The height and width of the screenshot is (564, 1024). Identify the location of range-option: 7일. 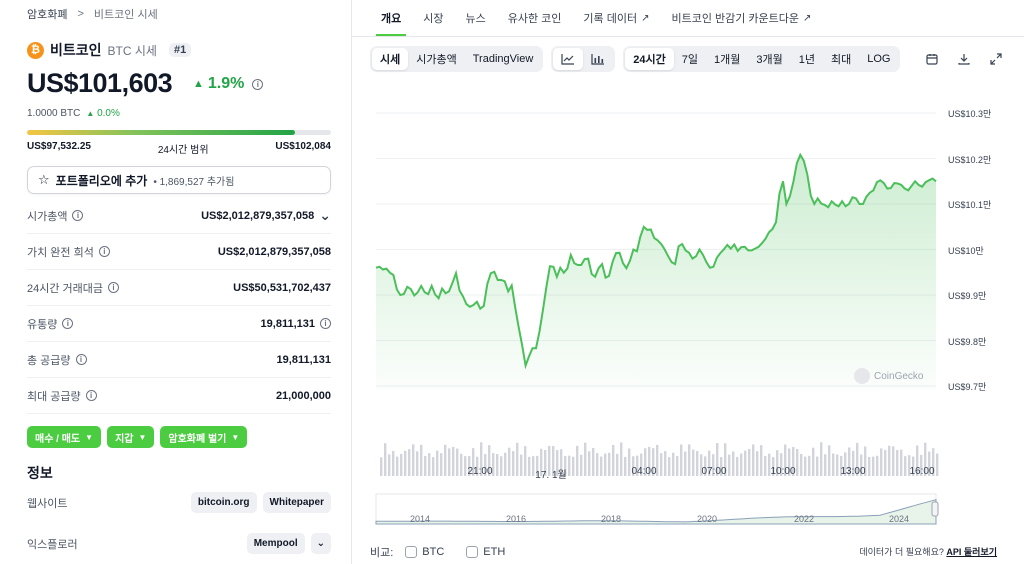
(690, 60).